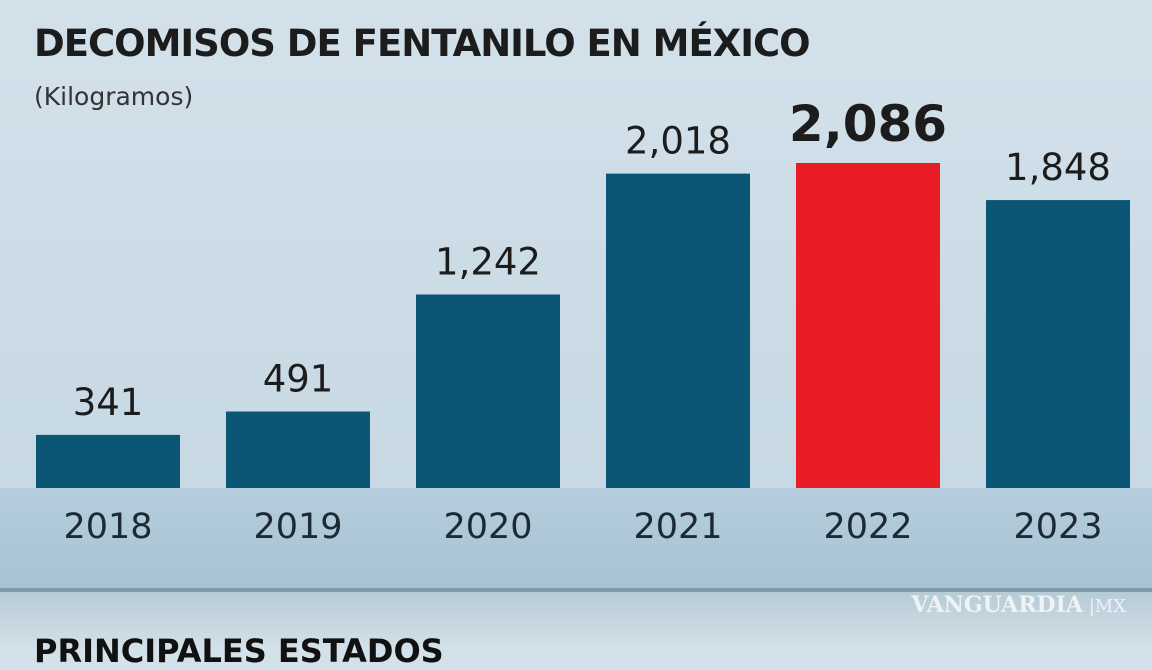 The image size is (1152, 670). I want to click on x-tick-label: 2023, so click(1057, 527).